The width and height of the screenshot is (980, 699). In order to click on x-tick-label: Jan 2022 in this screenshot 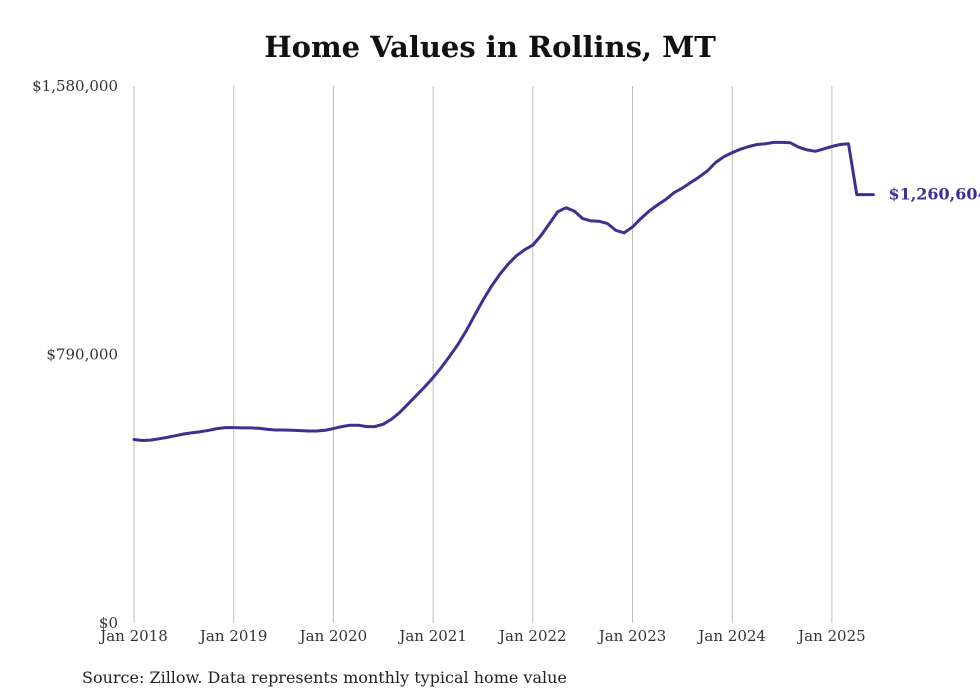, I will do `click(532, 636)`.